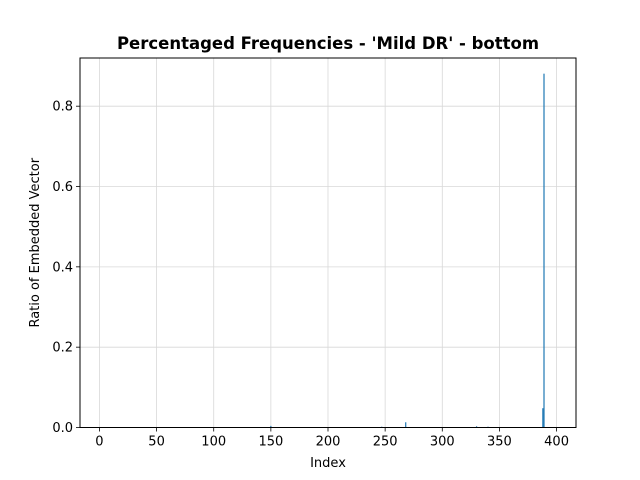  I want to click on x-tick-label: 150, so click(270, 442).